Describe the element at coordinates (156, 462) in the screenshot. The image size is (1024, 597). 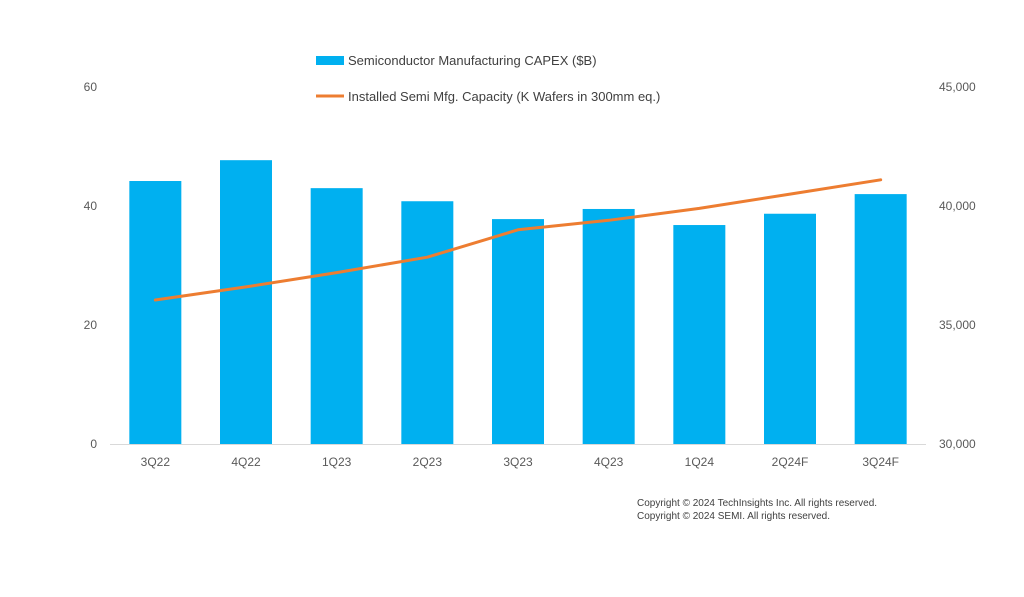
I see `x-axis-tick-label: 3Q22` at that location.